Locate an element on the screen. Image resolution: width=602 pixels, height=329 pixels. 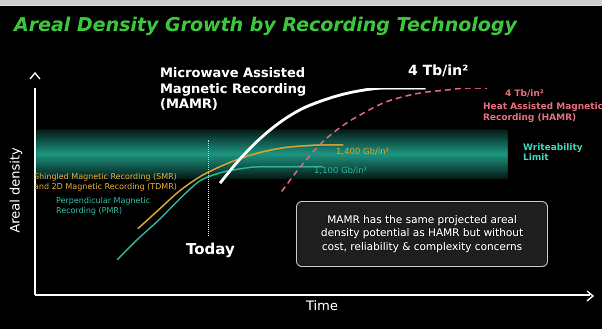
x-axis-title: Time is located at coordinates (322, 306).